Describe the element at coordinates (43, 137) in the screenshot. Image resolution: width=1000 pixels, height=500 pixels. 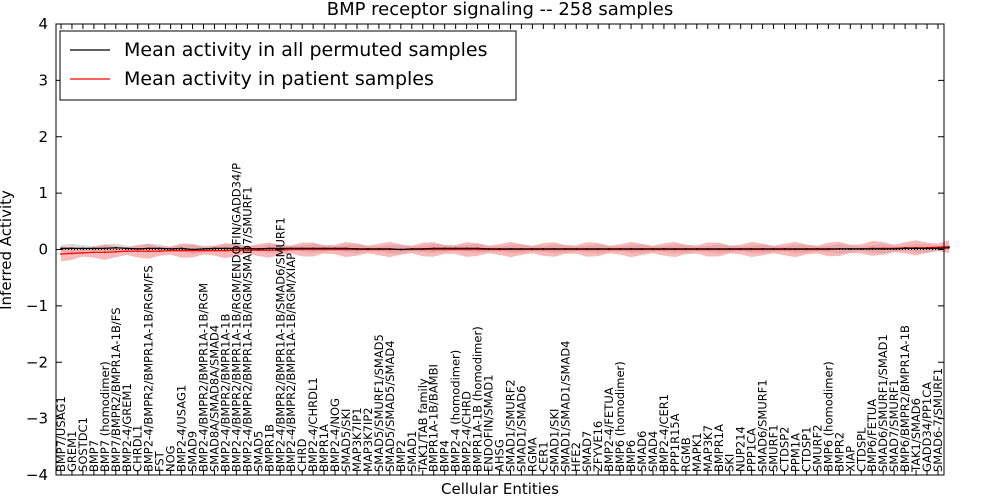
I see `y-tick-label: 2` at that location.